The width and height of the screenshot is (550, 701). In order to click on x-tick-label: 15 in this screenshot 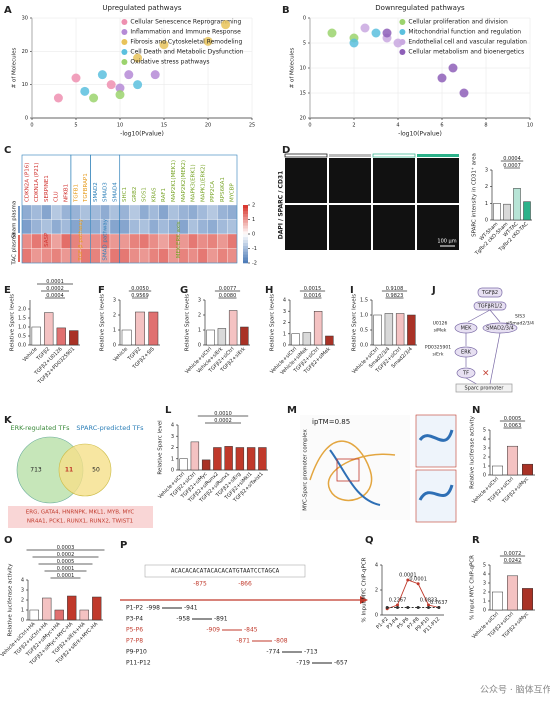, I will do `click(164, 126)`.